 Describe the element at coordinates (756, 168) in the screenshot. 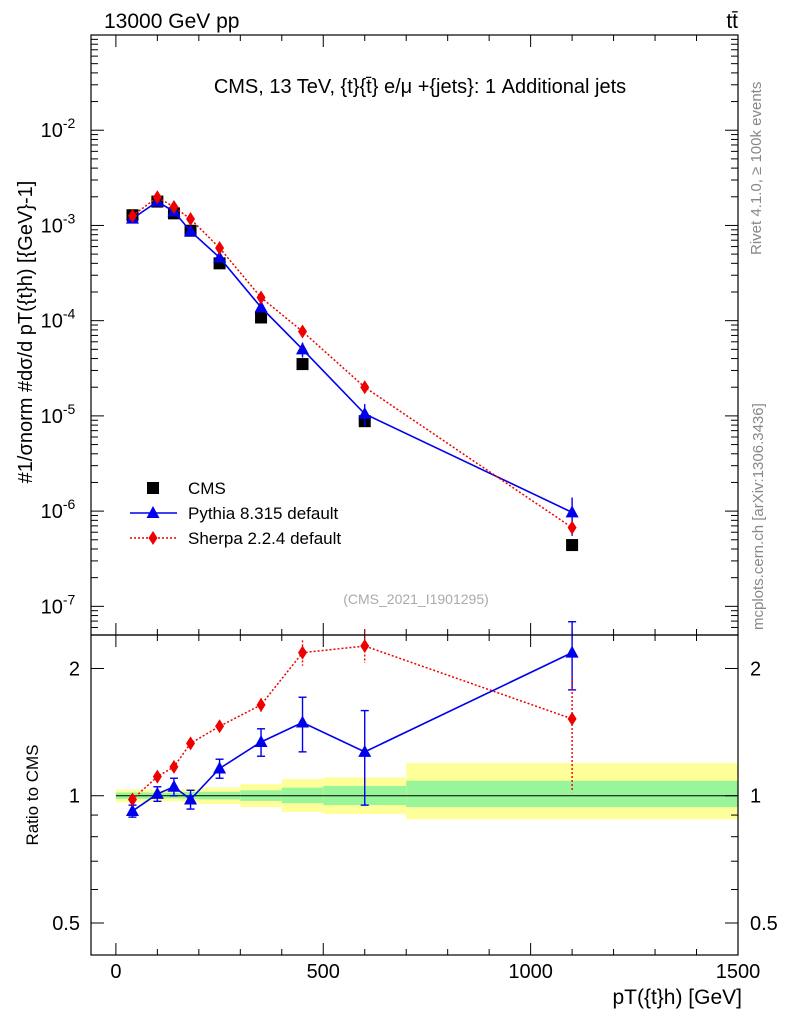

I see `rivet-version-label: Rivet 4.1.0, ≥ 100k events` at that location.